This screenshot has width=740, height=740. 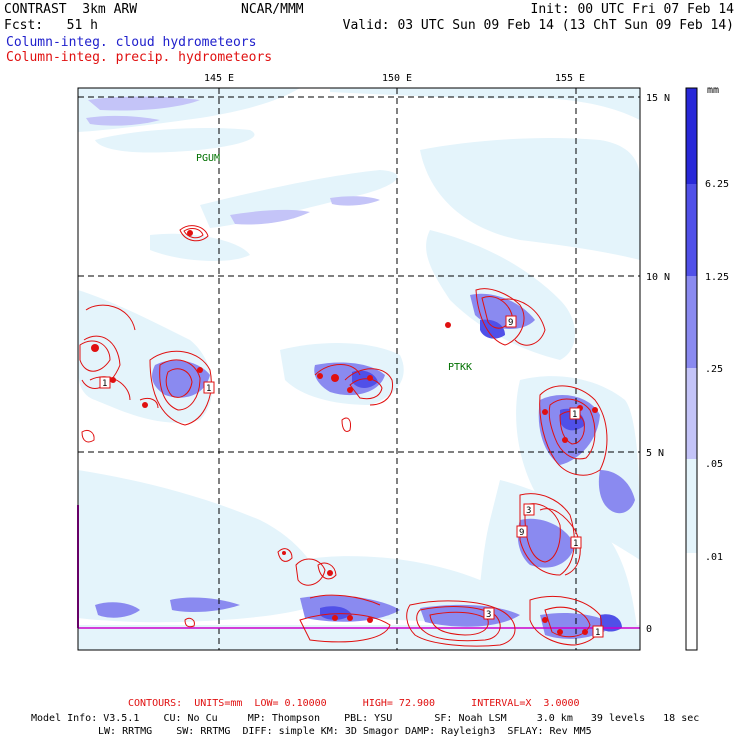 I want to click on legend-colorbar, so click(x=691, y=369).